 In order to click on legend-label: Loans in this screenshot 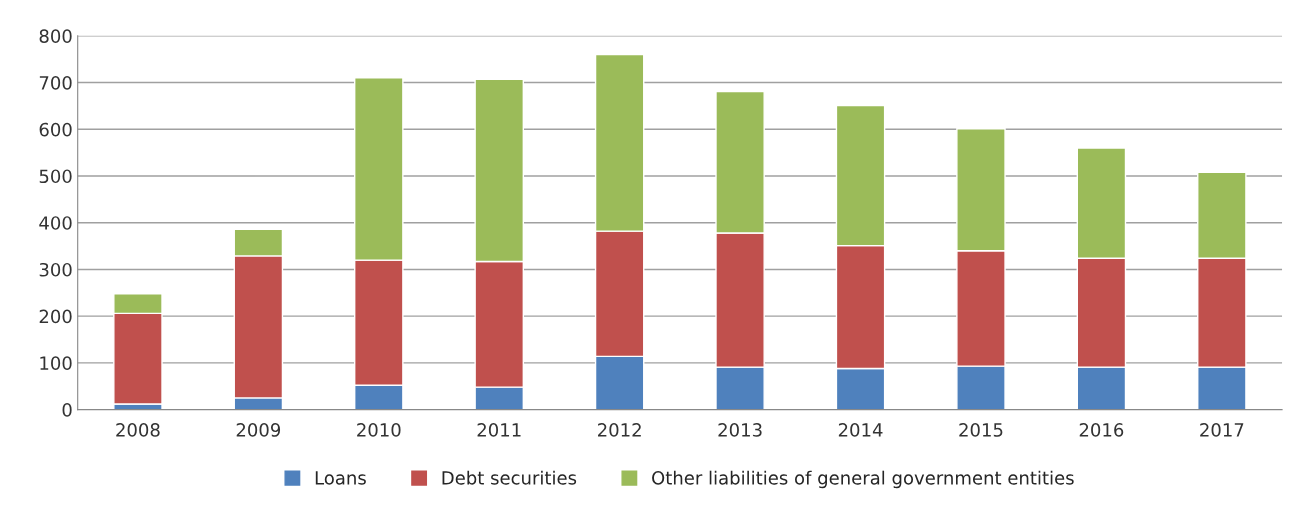, I will do `click(340, 478)`.